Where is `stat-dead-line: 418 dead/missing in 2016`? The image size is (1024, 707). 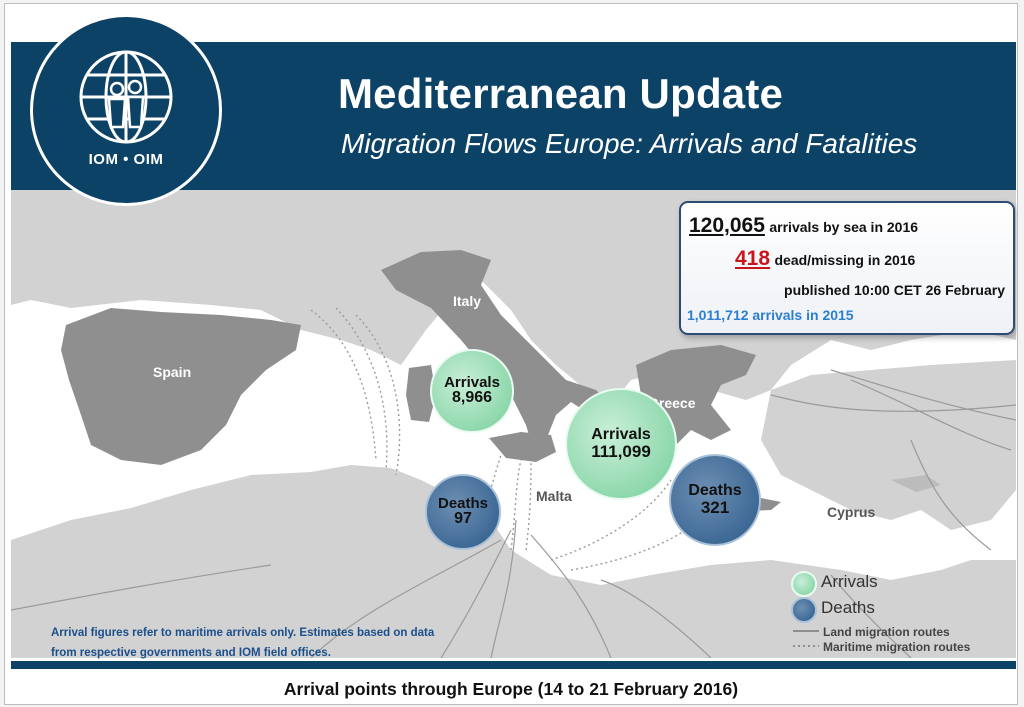
stat-dead-line: 418 dead/missing in 2016 is located at coordinates (825, 259).